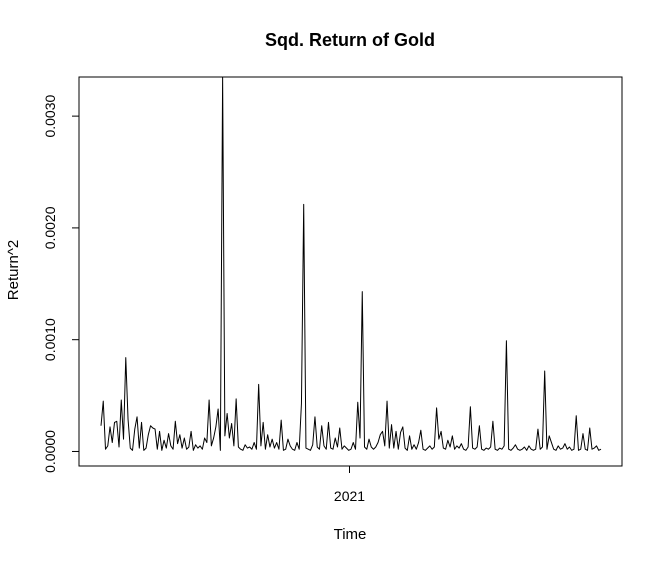 This screenshot has width=662, height=570. What do you see at coordinates (50, 116) in the screenshot?
I see `y-tick-label: 0.0030` at bounding box center [50, 116].